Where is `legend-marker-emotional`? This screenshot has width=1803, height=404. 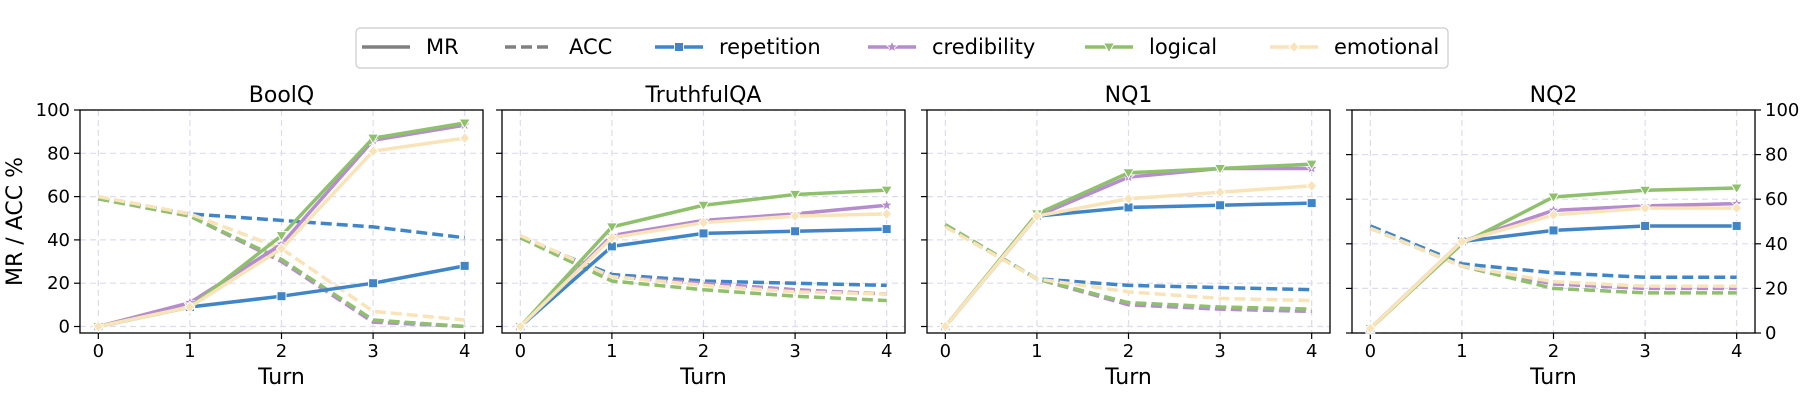 legend-marker-emotional is located at coordinates (1294, 47).